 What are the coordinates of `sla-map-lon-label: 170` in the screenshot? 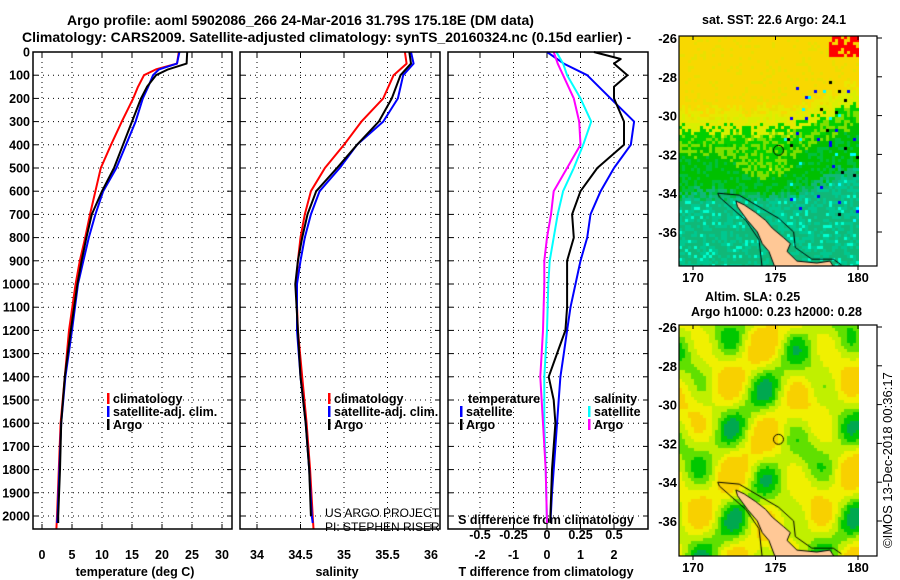 It's located at (693, 567).